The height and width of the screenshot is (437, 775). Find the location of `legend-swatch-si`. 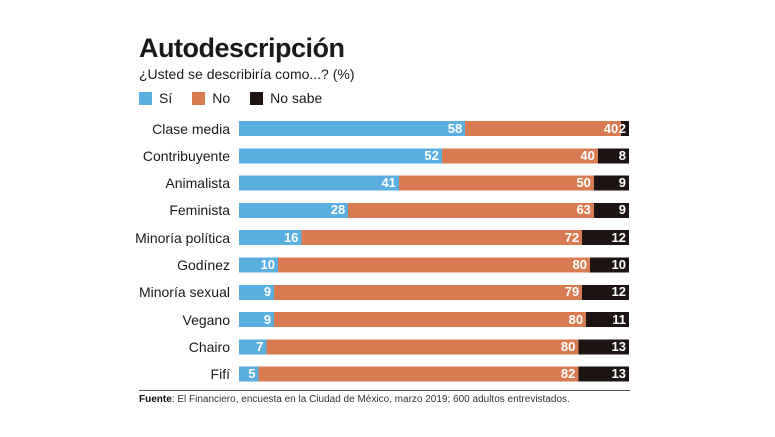

legend-swatch-si is located at coordinates (145, 98).